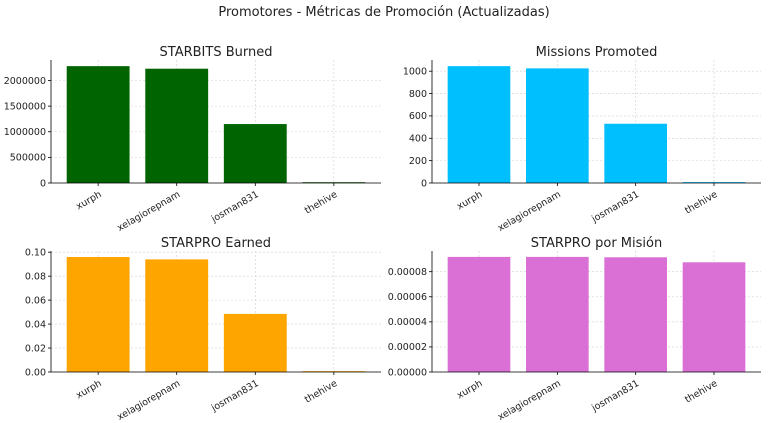 The width and height of the screenshot is (768, 423). I want to click on panel-title: STARPRO Earned, so click(216, 243).